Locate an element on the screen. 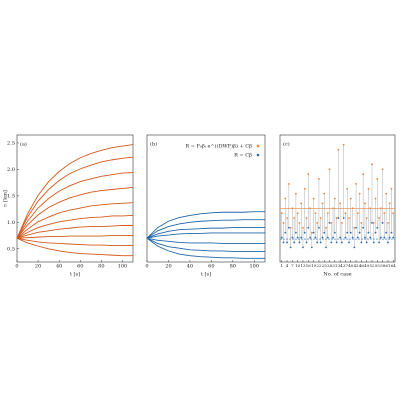  x-tick-label: 10 is located at coordinates (298, 265).